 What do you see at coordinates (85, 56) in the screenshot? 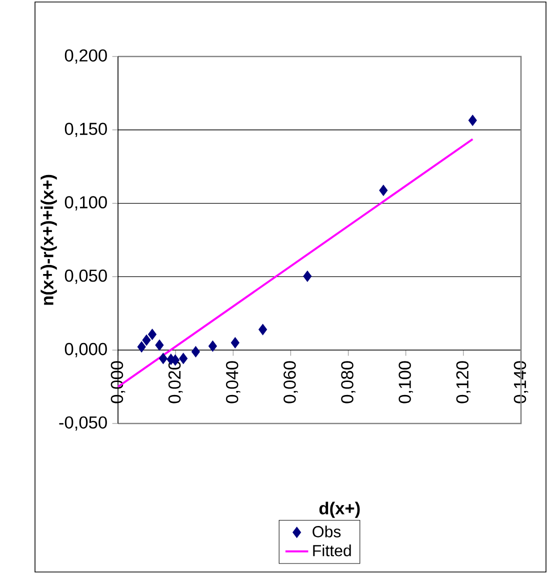
I see `y-tick-label: 0,200` at bounding box center [85, 56].